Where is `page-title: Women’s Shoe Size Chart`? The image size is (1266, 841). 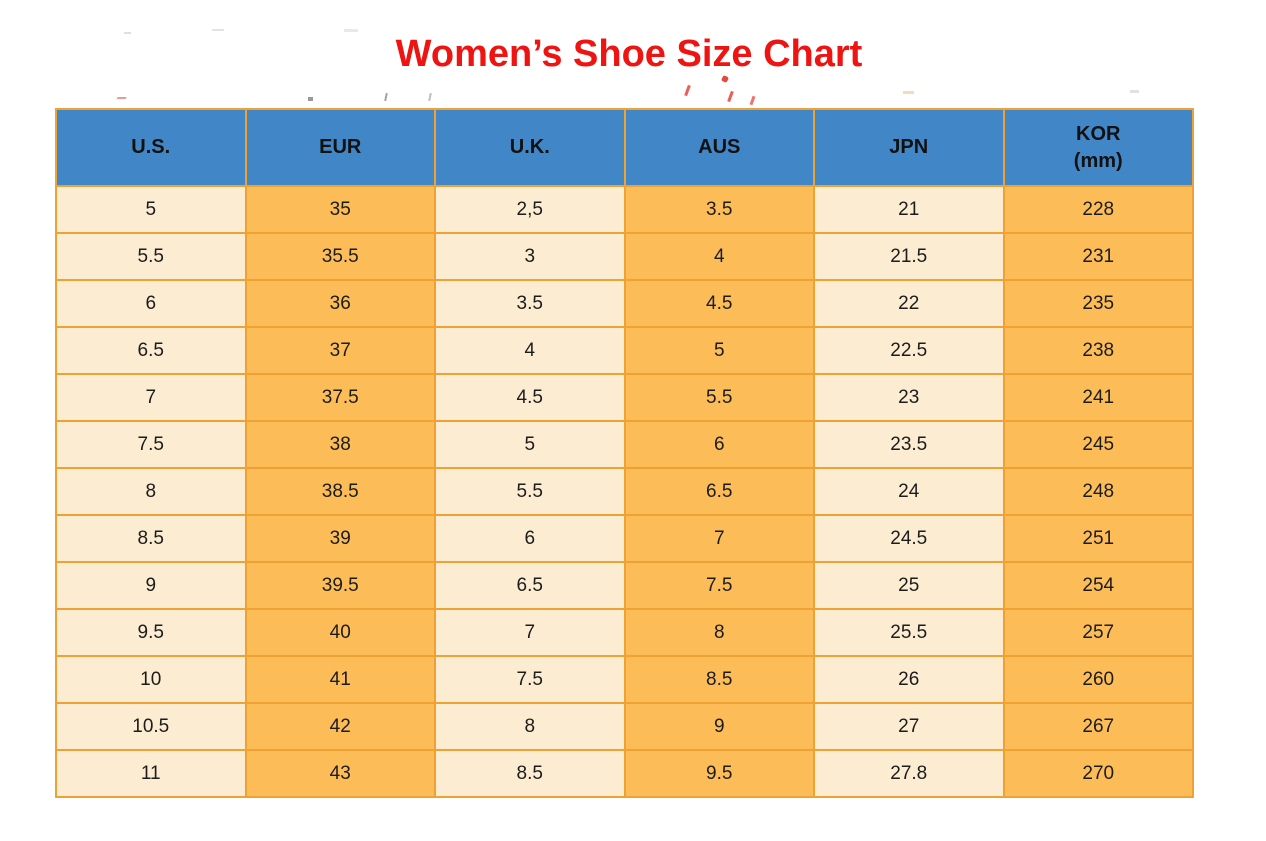
page-title: Women’s Shoe Size Chart is located at coordinates (629, 54).